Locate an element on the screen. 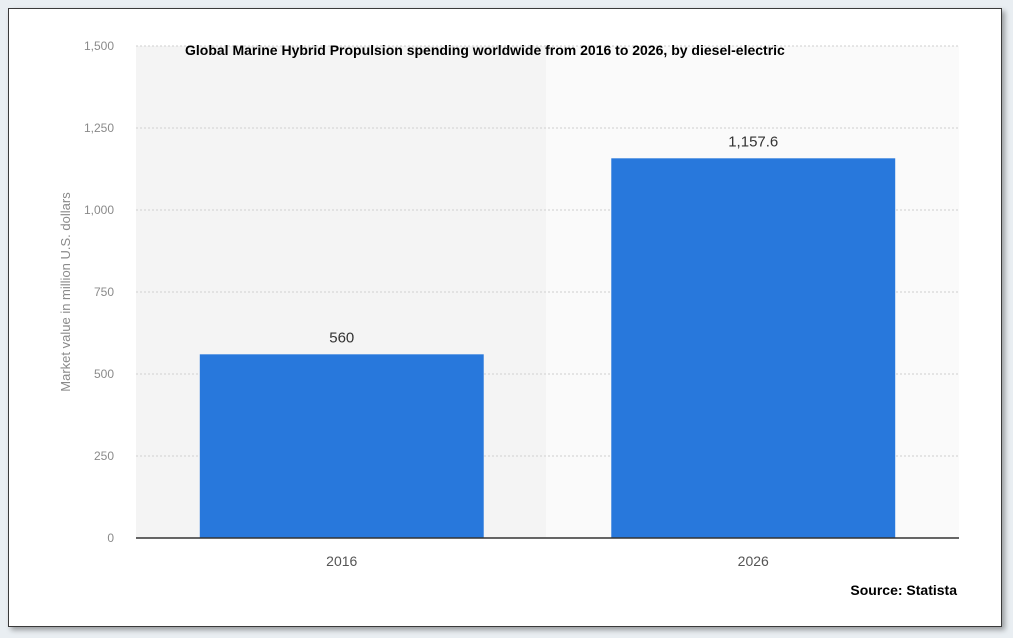  y-axis-title: Market value in million U.S. dollars is located at coordinates (65, 292).